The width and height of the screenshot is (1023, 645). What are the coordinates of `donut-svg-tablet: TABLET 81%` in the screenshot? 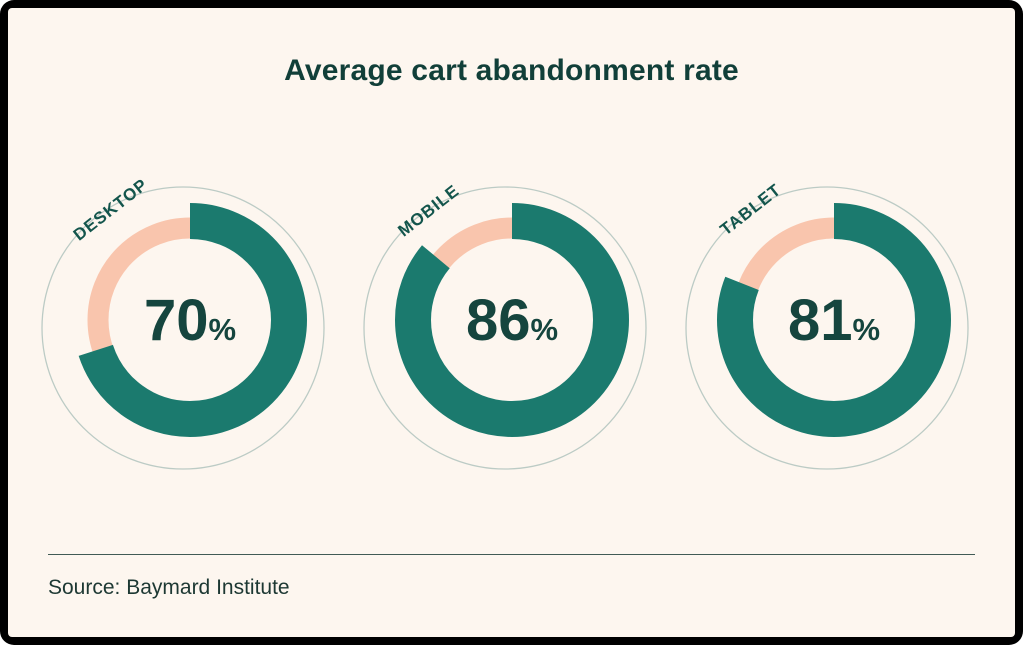 It's located at (826, 325).